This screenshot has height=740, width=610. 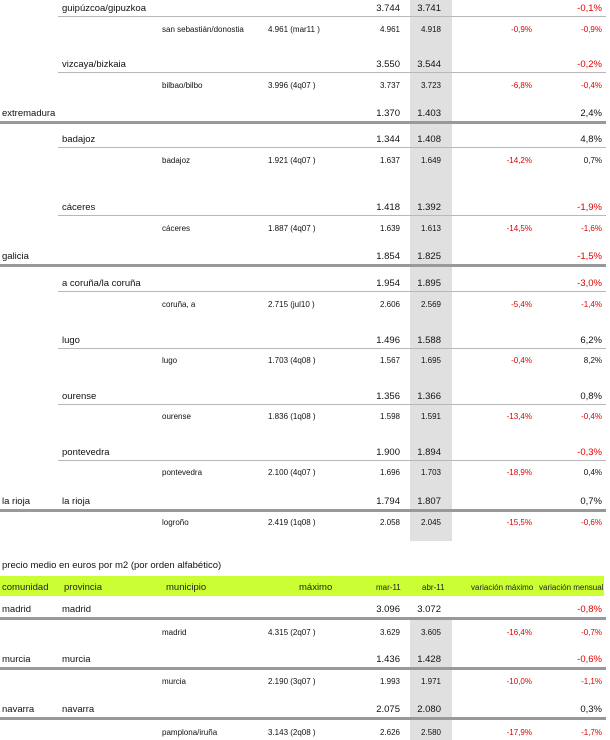 I want to click on provincia-name: guipúzcoa/gipuzkoa, so click(x=104, y=8).